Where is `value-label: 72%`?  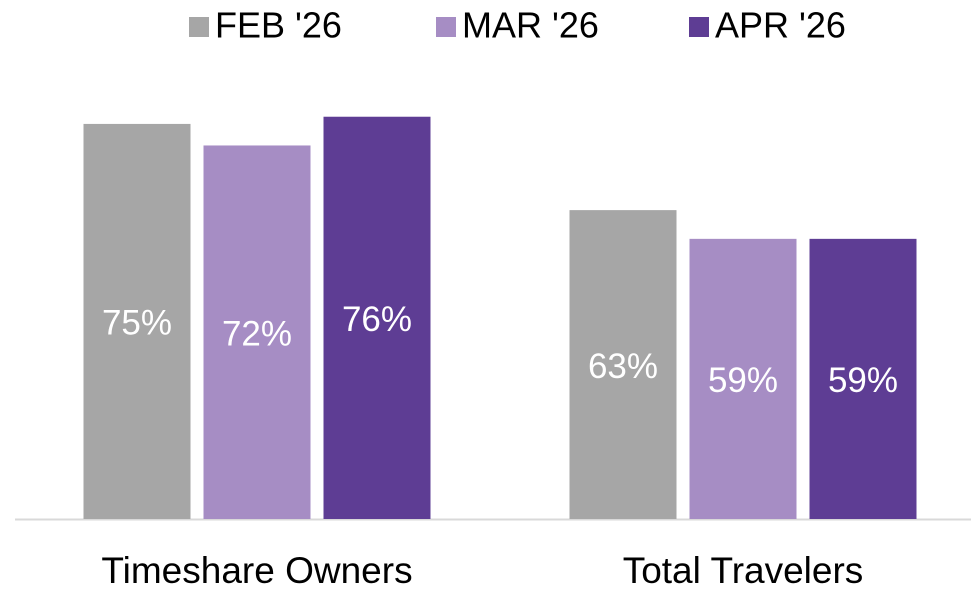 value-label: 72% is located at coordinates (257, 333).